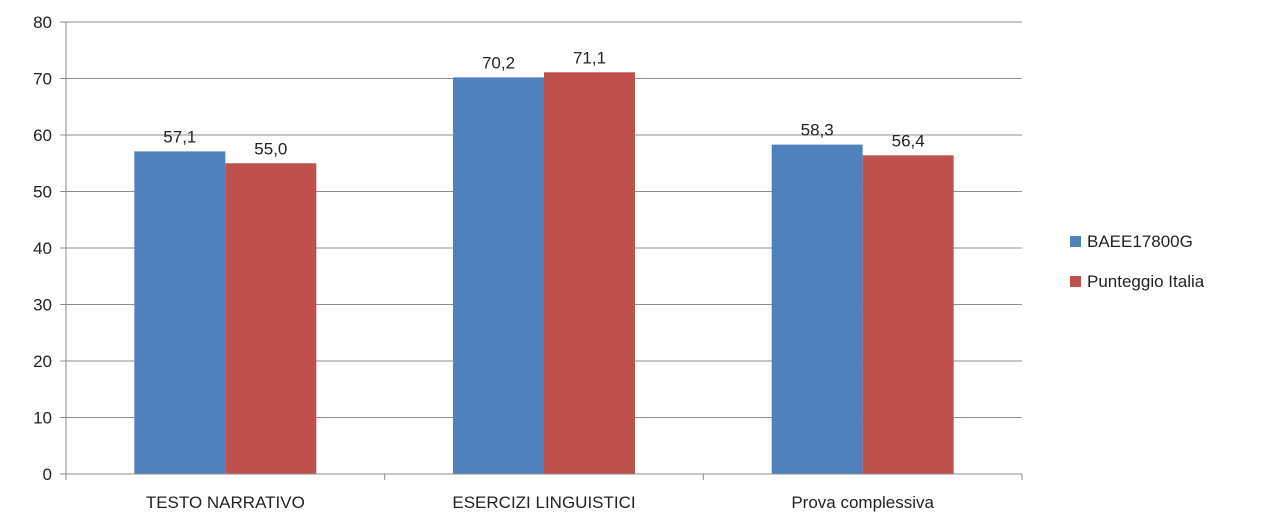 Image resolution: width=1265 pixels, height=512 pixels. What do you see at coordinates (817, 130) in the screenshot?
I see `data-label: 58,3` at bounding box center [817, 130].